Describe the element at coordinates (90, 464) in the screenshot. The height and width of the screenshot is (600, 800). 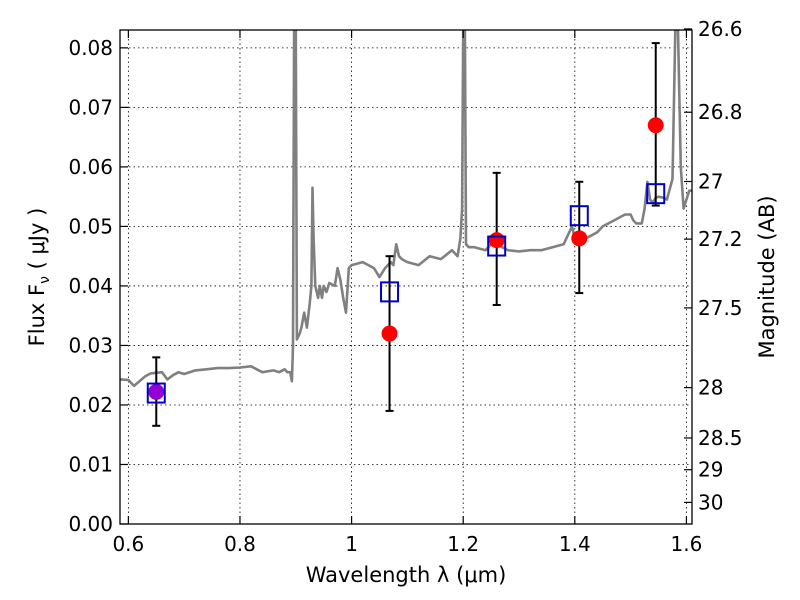
I see `y-tick-label: 0.01` at that location.